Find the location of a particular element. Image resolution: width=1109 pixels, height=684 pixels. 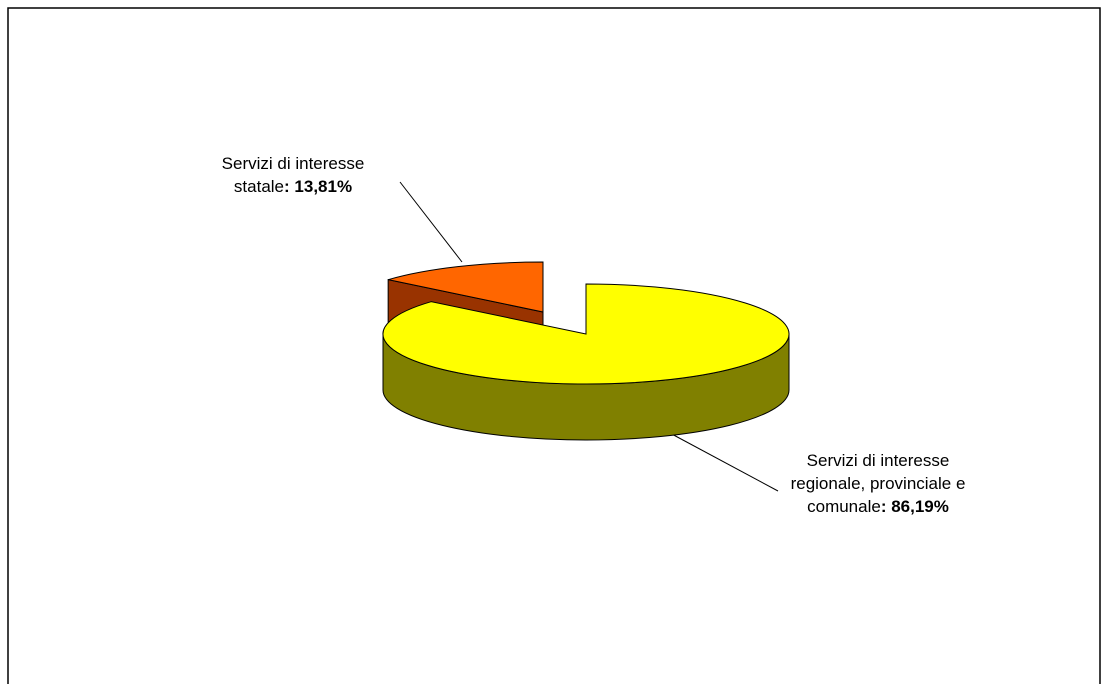

leader-line-regionale is located at coordinates (723, 461).